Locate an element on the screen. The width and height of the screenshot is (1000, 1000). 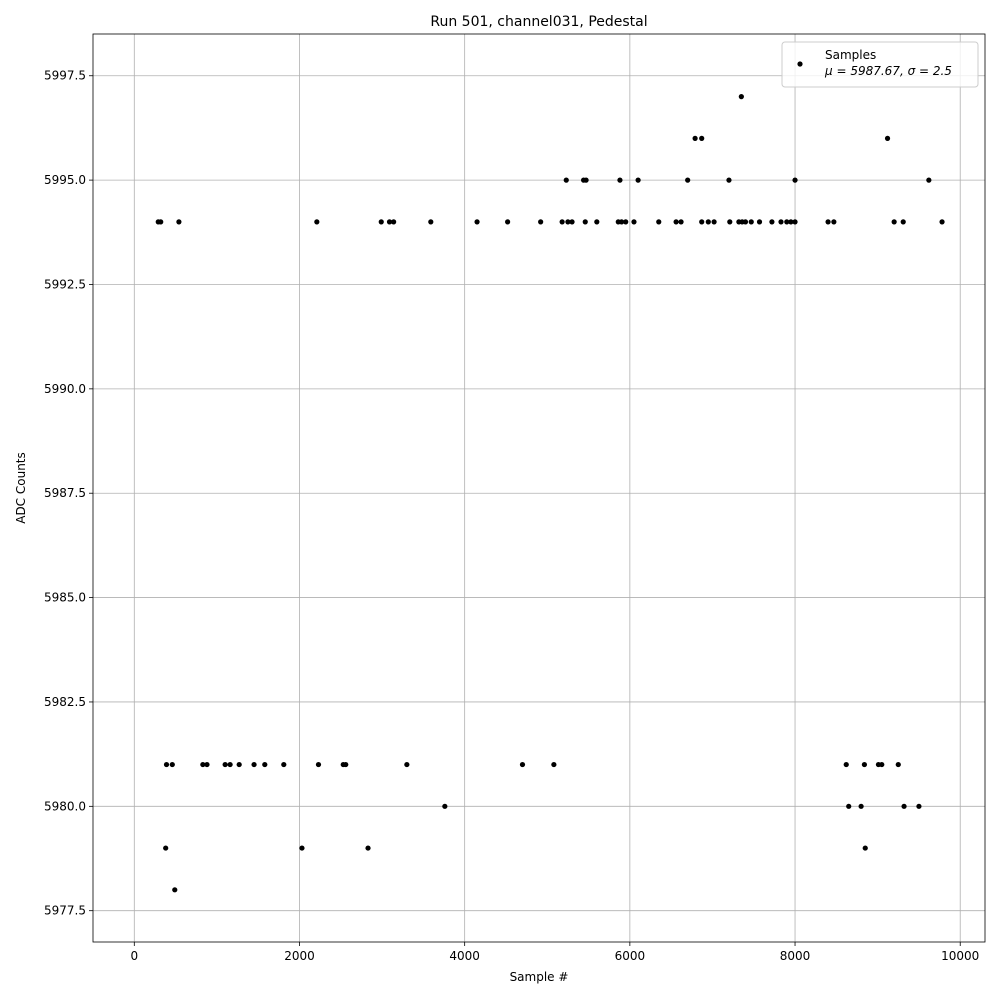
x-axis-label: Sample # is located at coordinates (539, 977).